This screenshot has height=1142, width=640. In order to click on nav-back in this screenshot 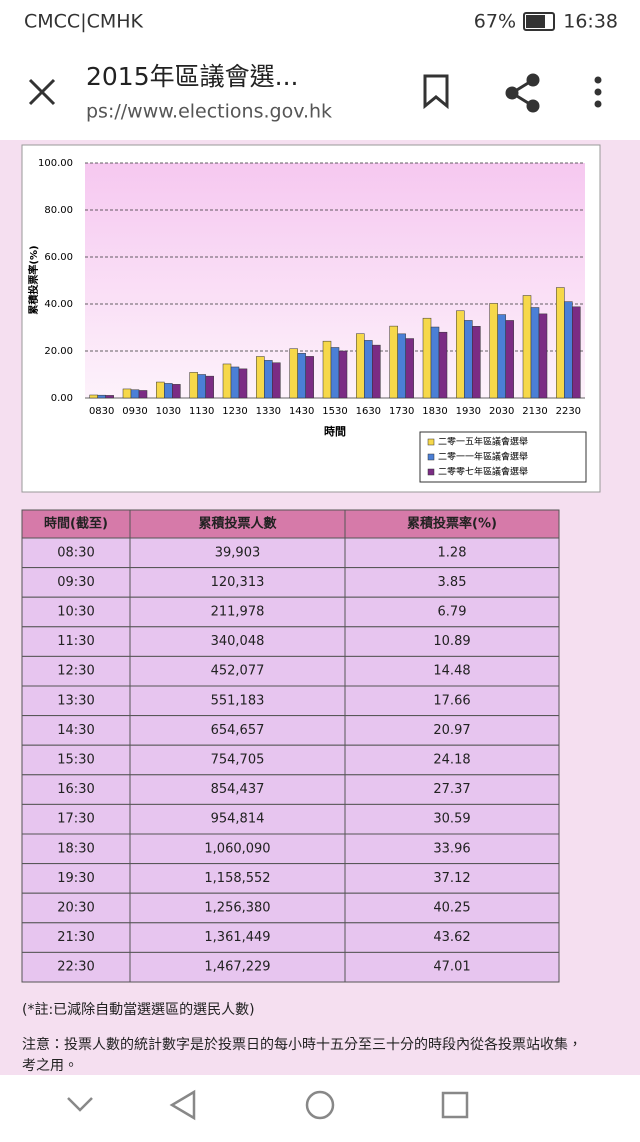, I will do `click(182, 1105)`.